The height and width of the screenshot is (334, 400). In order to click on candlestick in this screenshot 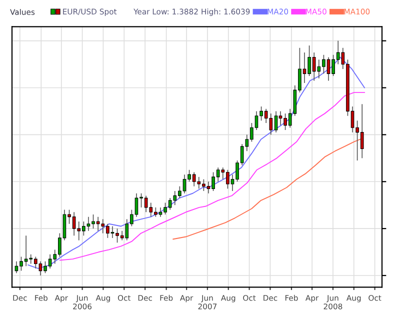, I will do `click(276, 121)`.